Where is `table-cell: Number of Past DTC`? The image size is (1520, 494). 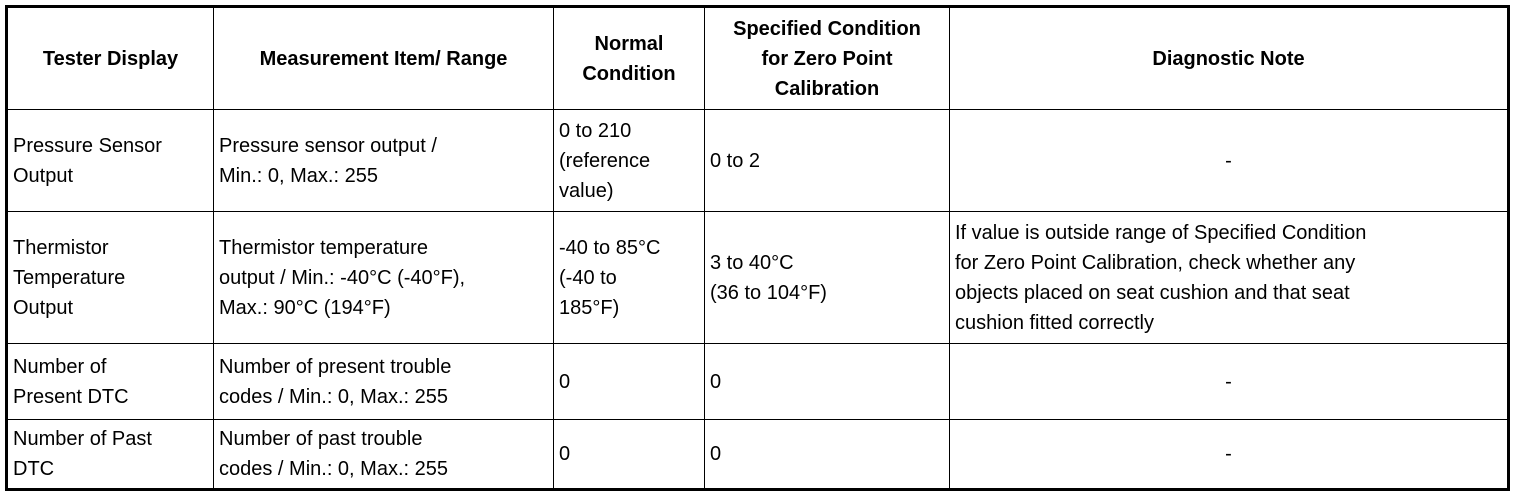 table-cell: Number of Past DTC is located at coordinates (110, 454).